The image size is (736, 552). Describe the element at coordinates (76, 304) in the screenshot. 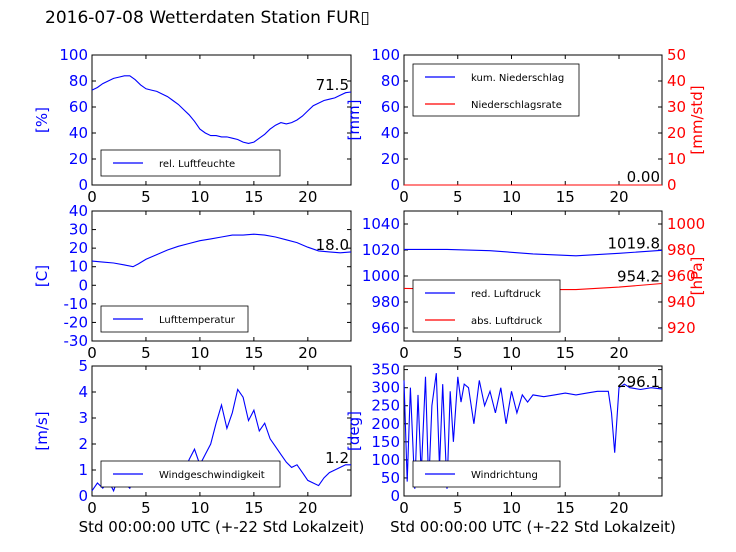

I see `y-tick-label: -10` at that location.